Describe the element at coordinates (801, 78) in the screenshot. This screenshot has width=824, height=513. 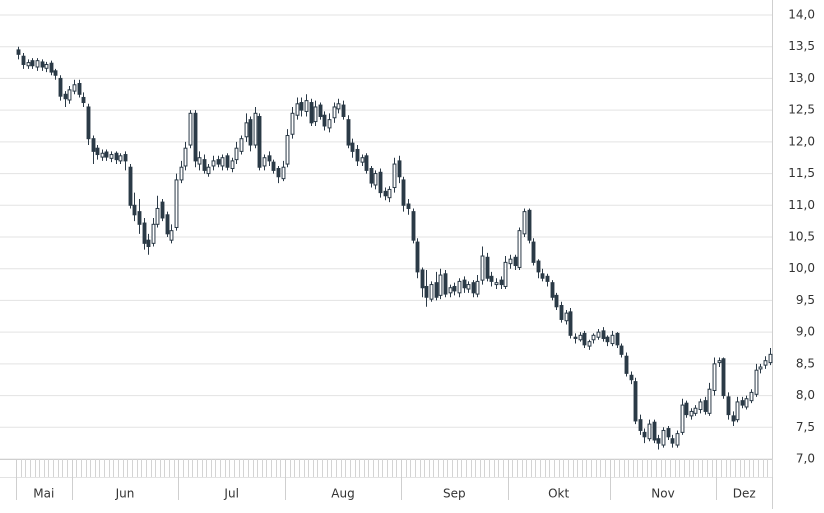
I see `y-tick-label: 13,0` at that location.